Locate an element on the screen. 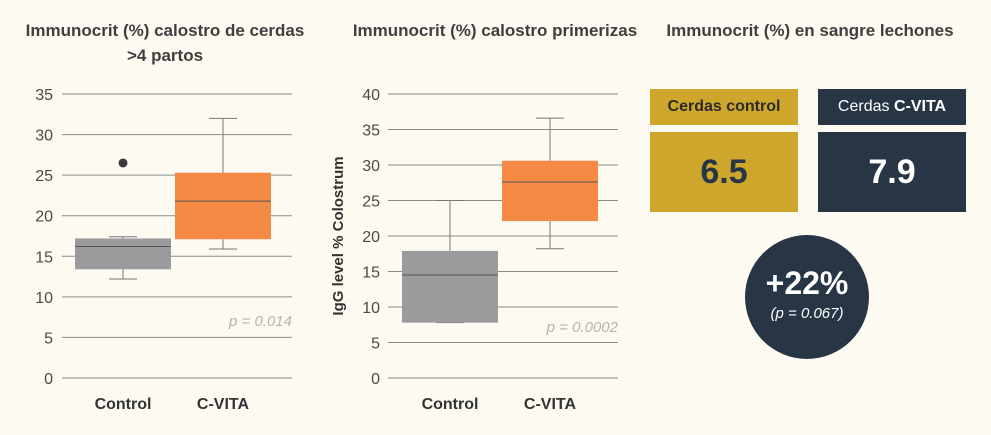 The height and width of the screenshot is (435, 991). cvita-label-prefix: Cerdas is located at coordinates (865, 106).